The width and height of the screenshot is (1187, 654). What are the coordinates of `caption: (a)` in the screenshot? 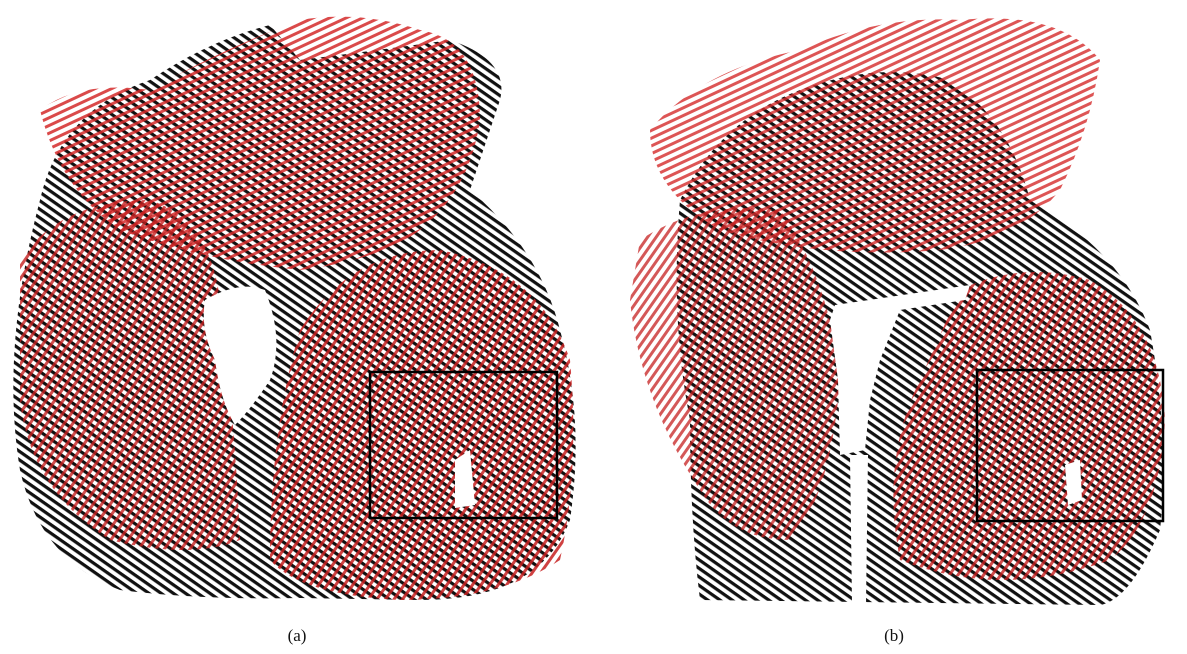 It's located at (297, 635).